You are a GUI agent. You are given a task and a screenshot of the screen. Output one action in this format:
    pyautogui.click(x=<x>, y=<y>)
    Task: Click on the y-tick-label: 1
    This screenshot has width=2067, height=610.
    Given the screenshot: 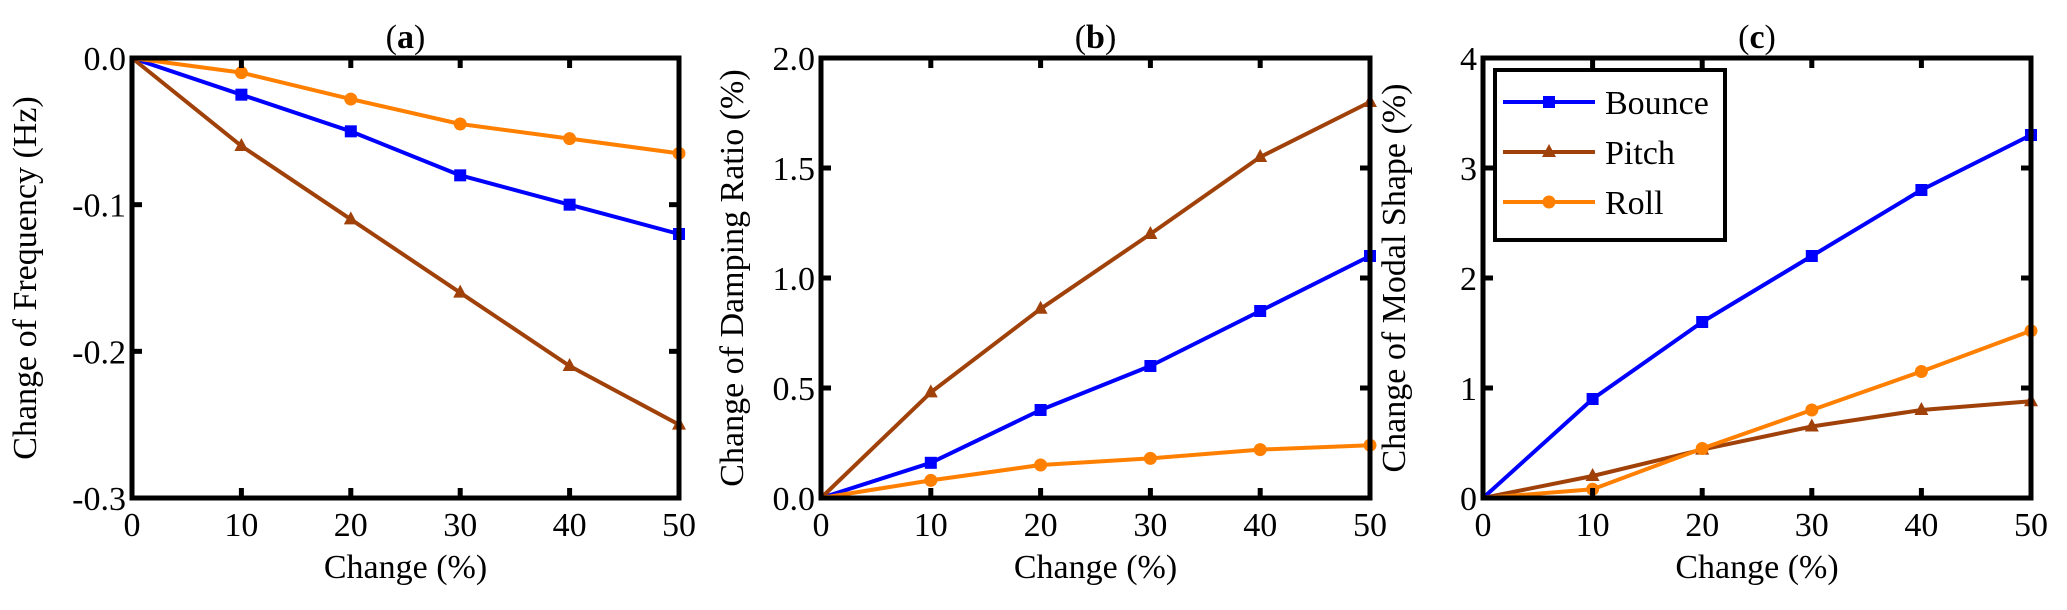 What is the action you would take?
    pyautogui.click(x=1468, y=389)
    